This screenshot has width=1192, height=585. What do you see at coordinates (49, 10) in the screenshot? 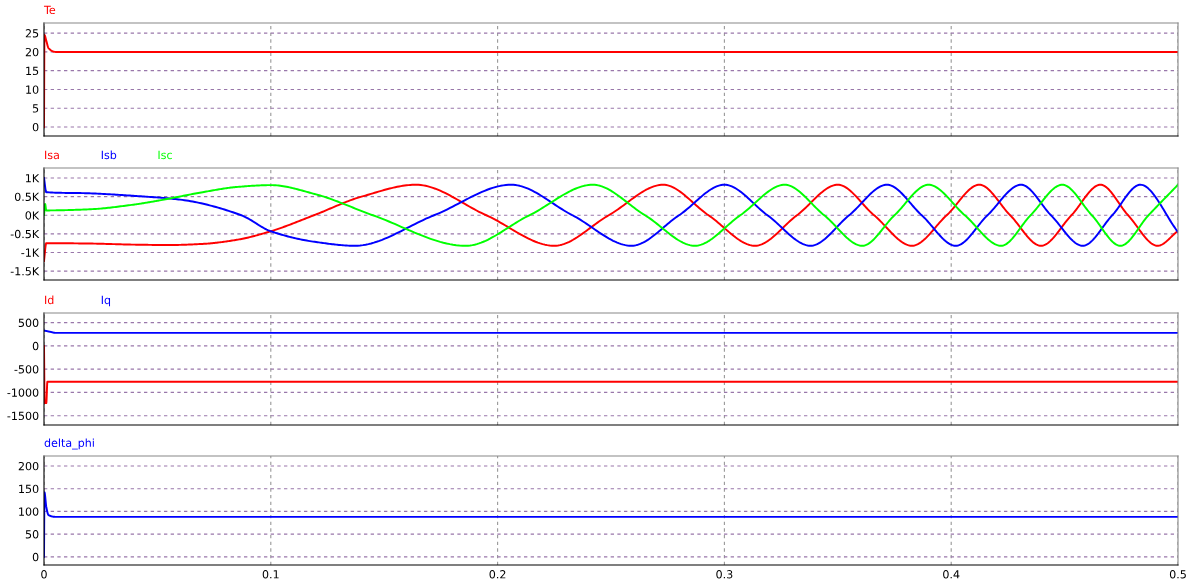
I see `series-label: Te` at bounding box center [49, 10].